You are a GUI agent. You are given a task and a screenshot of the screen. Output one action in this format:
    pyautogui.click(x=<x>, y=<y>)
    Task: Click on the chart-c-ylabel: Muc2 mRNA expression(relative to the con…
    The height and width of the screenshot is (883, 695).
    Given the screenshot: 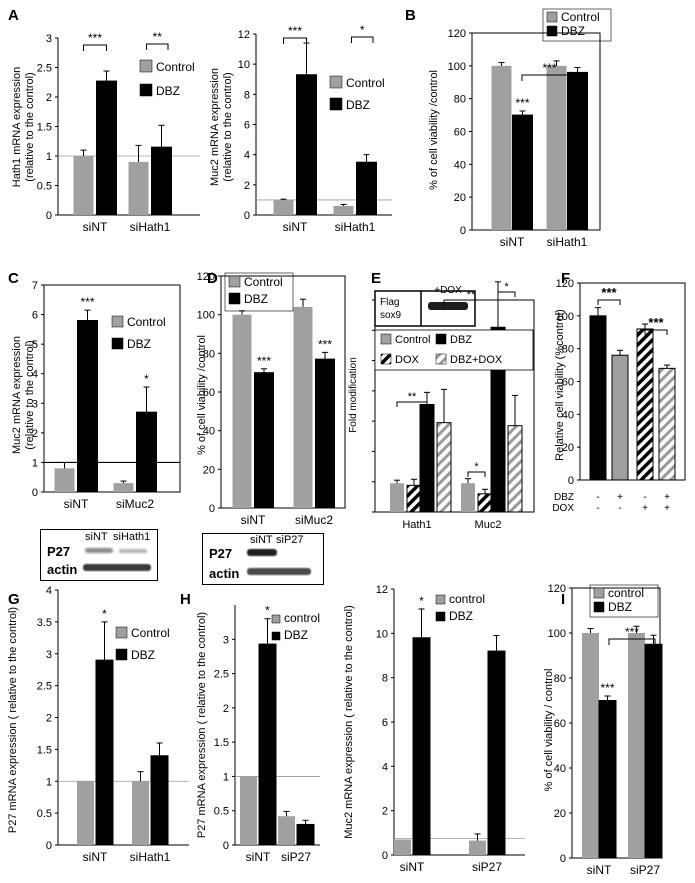 What is the action you would take?
    pyautogui.click(x=23, y=395)
    